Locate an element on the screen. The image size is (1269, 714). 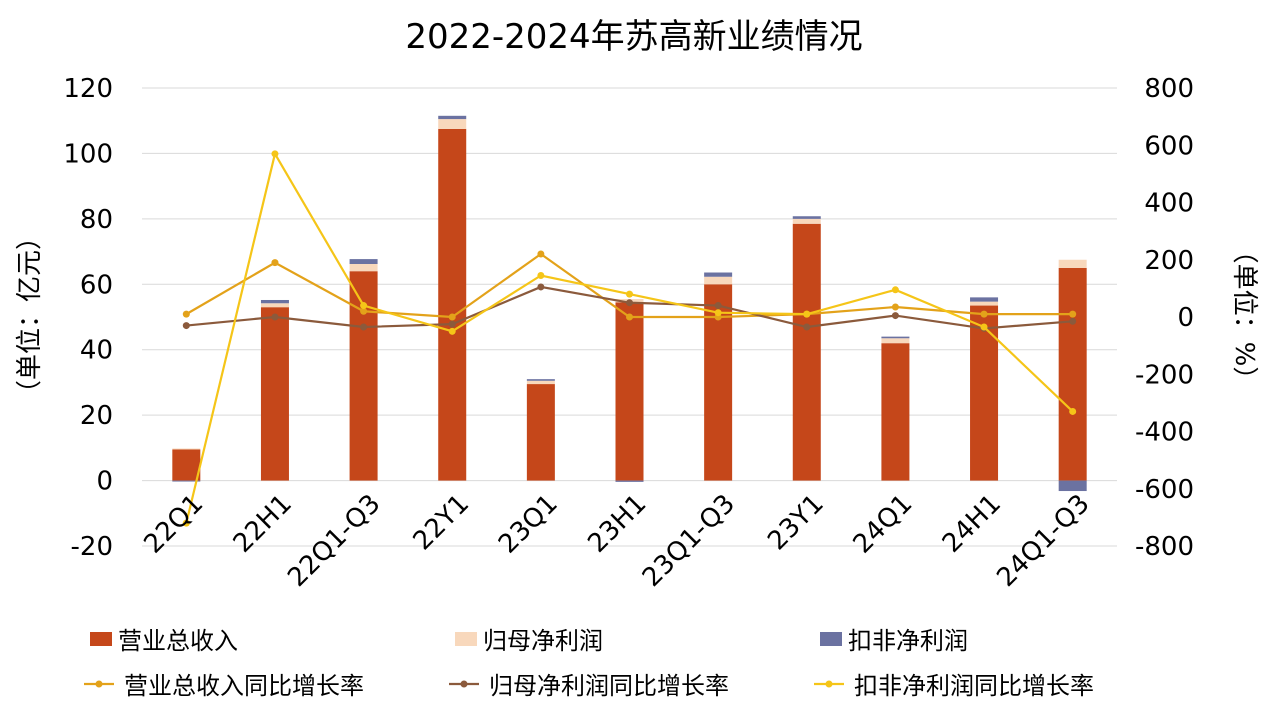
legend-label: 归母净利润 is located at coordinates (543, 641).